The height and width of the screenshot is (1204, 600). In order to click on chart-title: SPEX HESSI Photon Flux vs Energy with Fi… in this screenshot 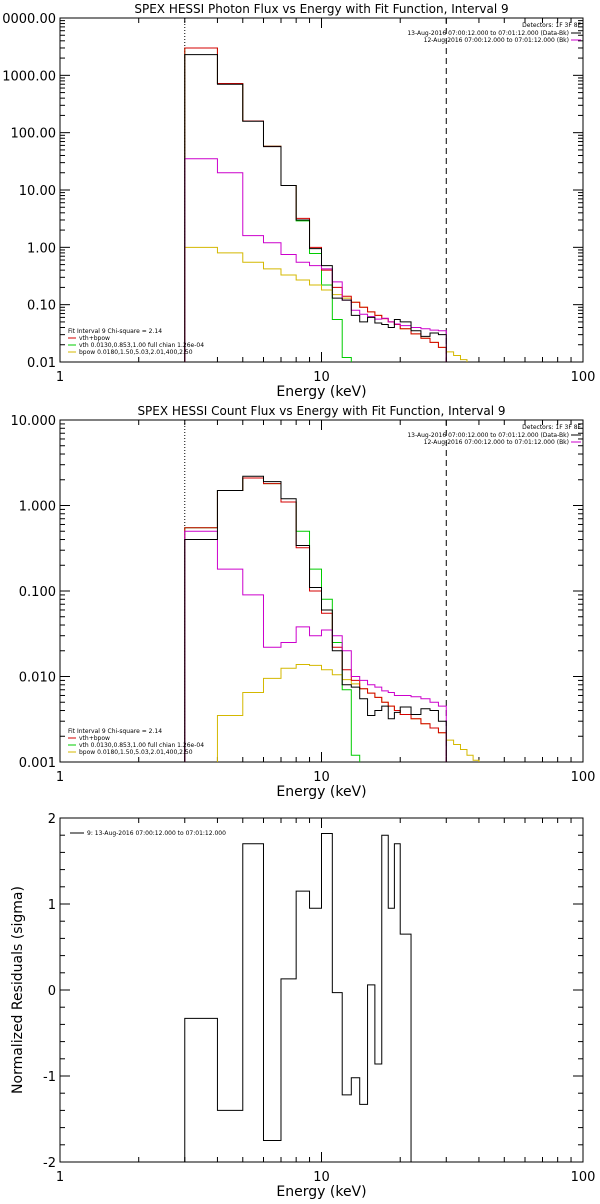, I will do `click(321, 9)`.